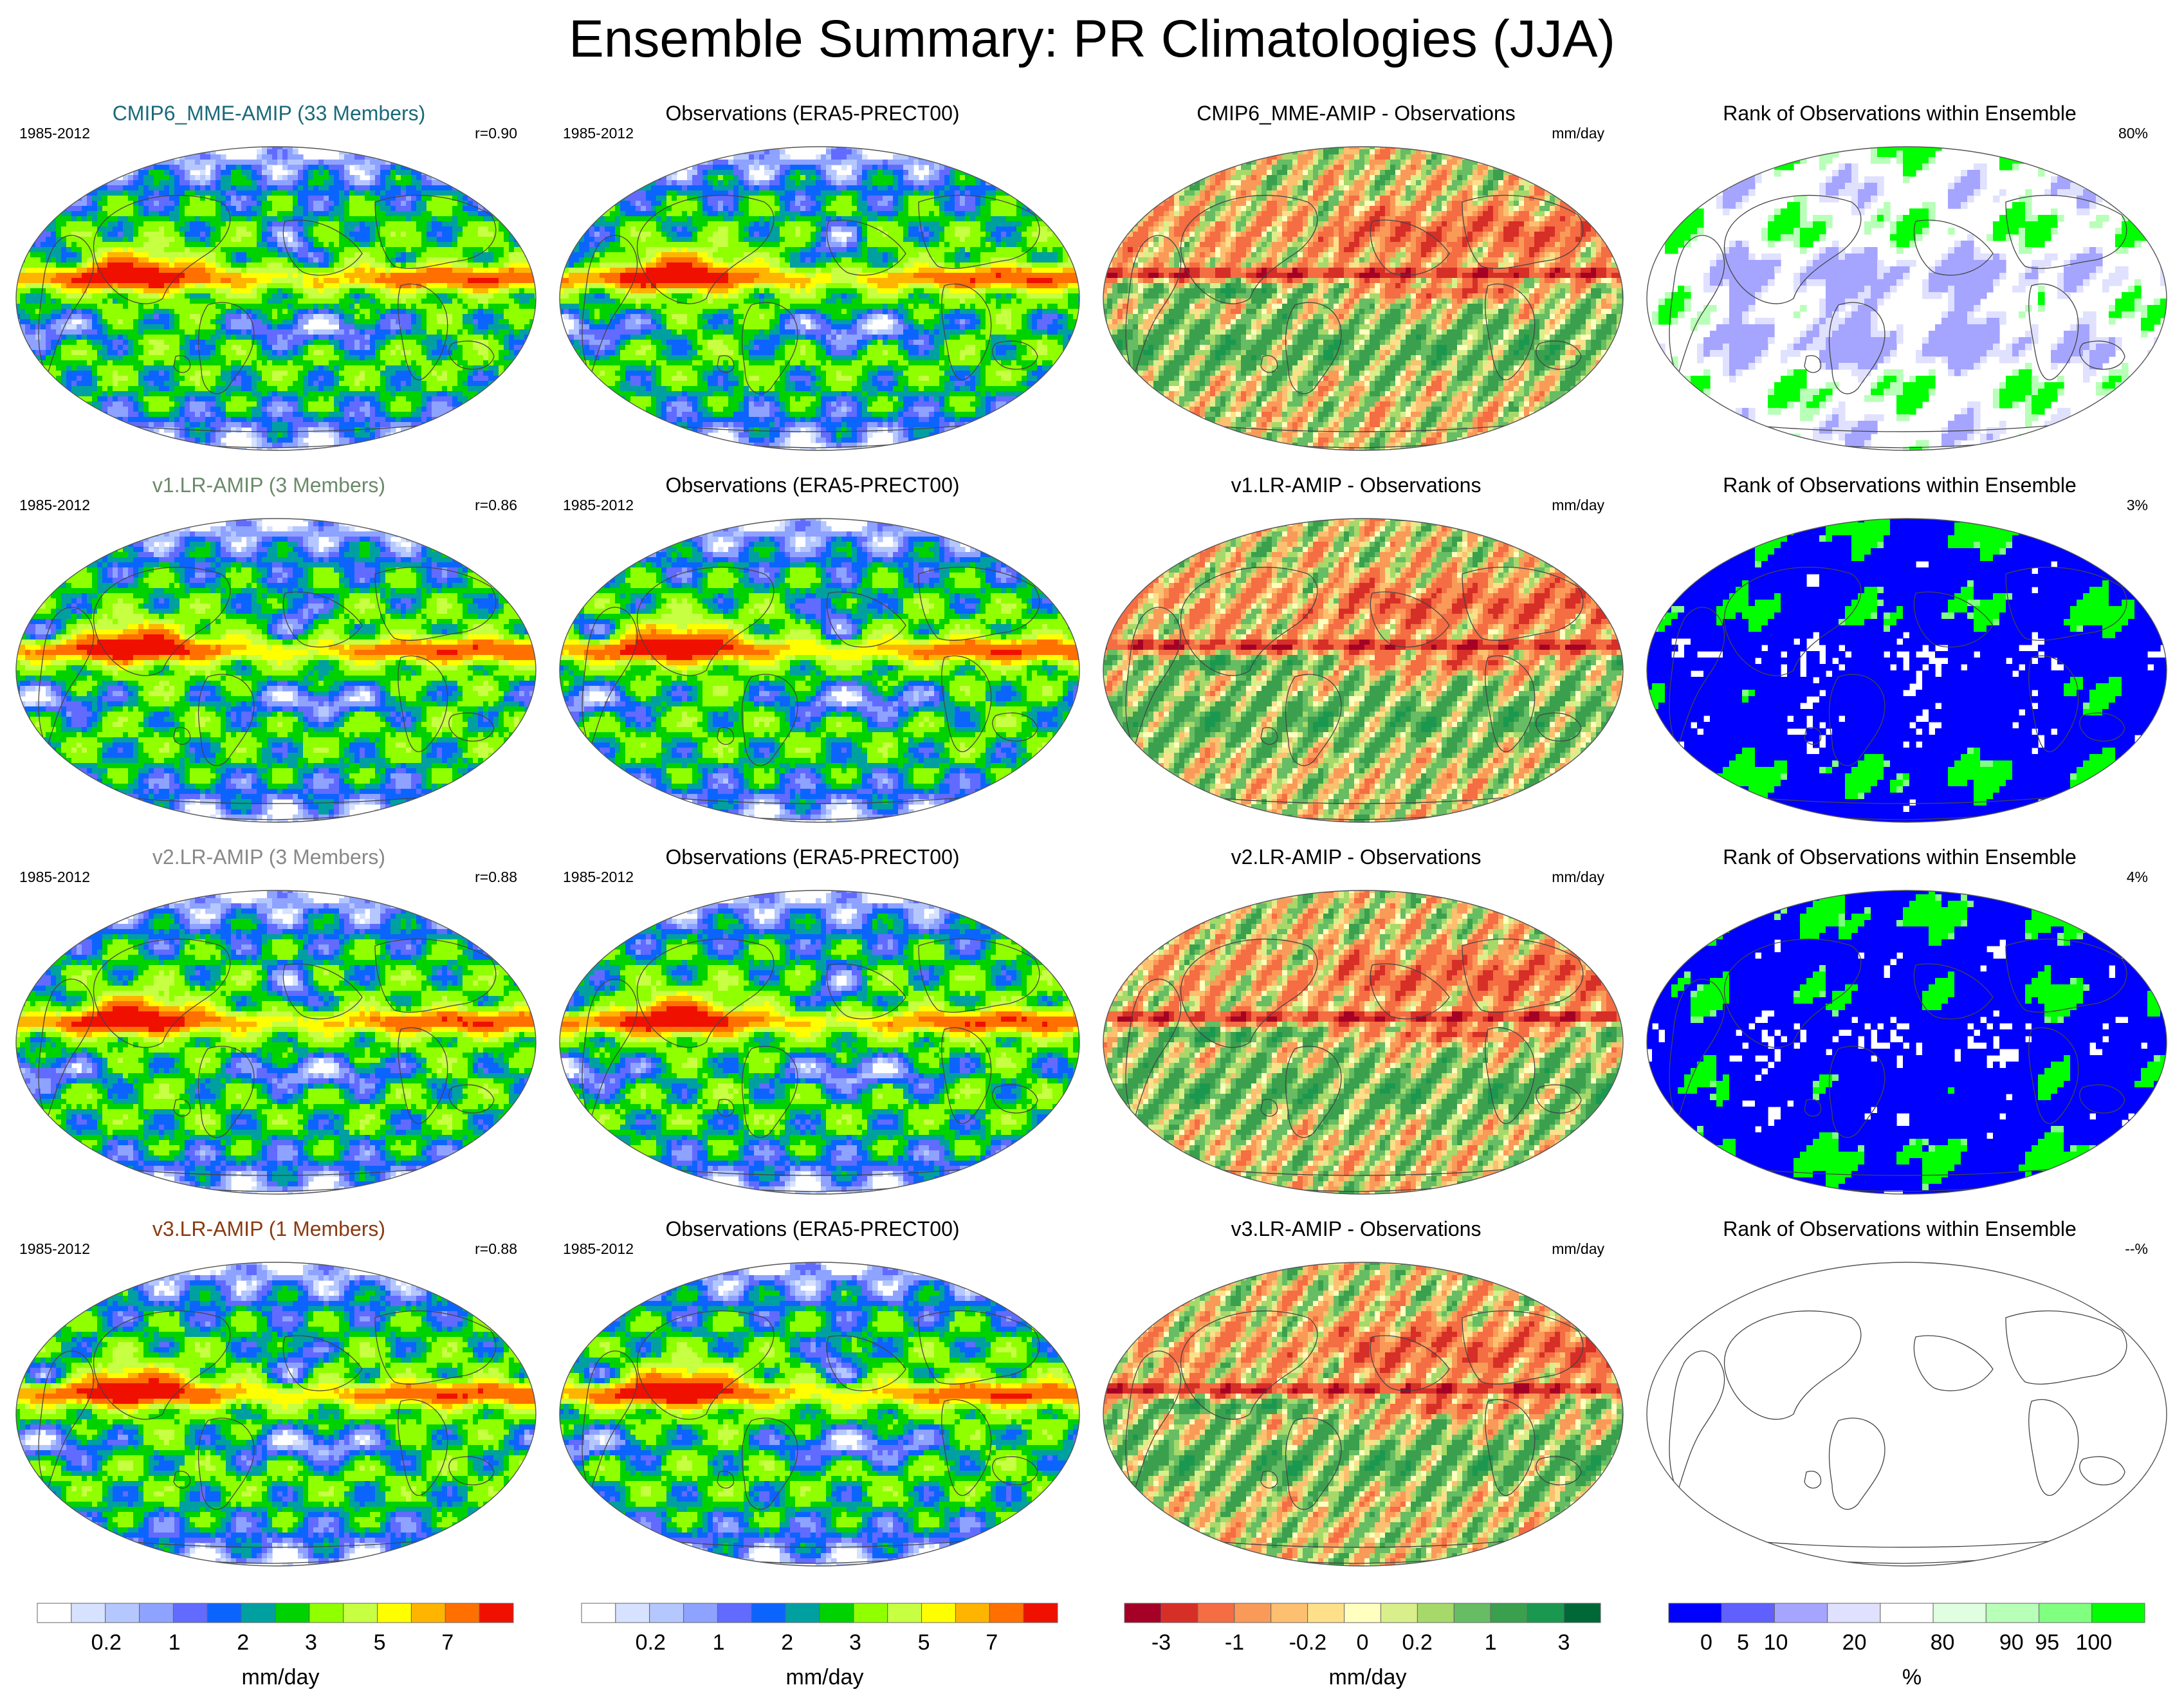  What do you see at coordinates (1308, 1643) in the screenshot?
I see `colorbar-tick-label: -0.2` at bounding box center [1308, 1643].